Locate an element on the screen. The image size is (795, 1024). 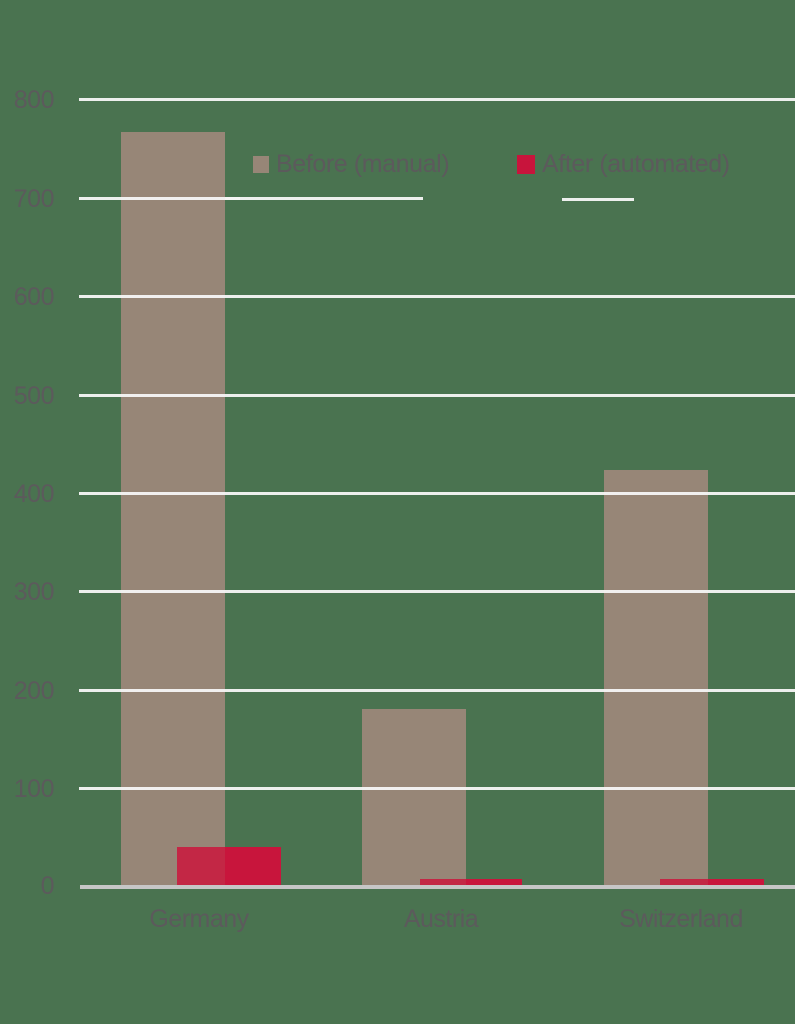
x-tick-label-germany: Germany is located at coordinates (199, 919).